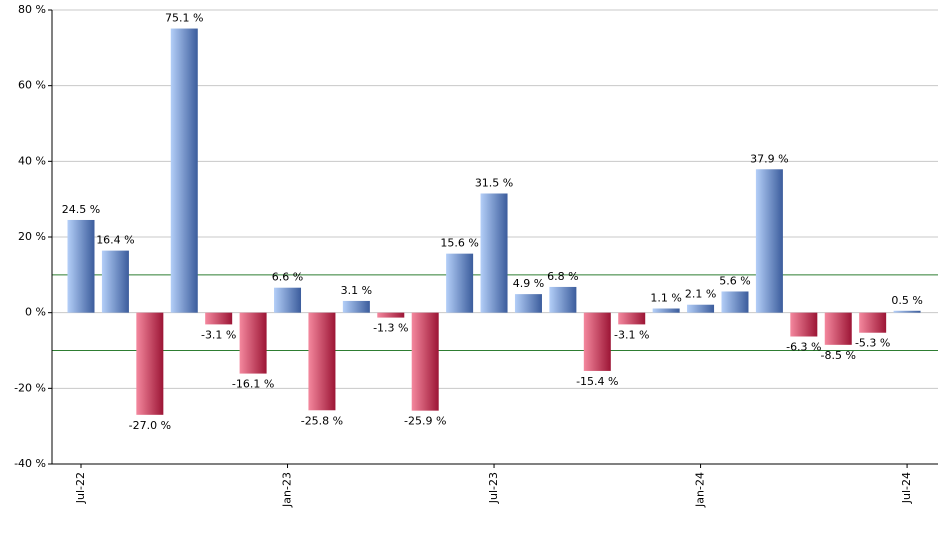 The width and height of the screenshot is (940, 550). I want to click on data-label: 4.9 %, so click(528, 283).